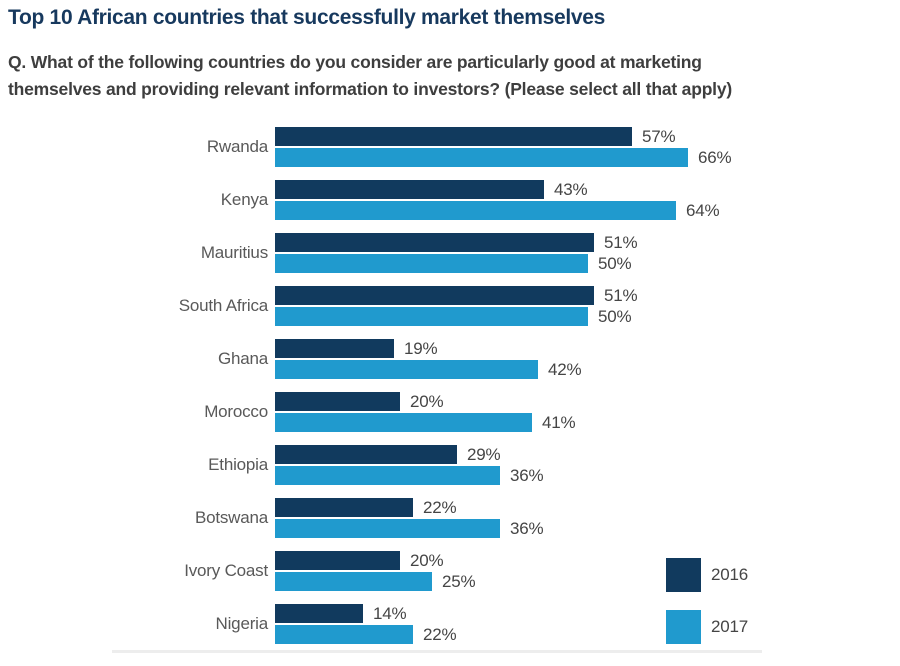 The height and width of the screenshot is (666, 900). What do you see at coordinates (571, 189) in the screenshot?
I see `value-label: 43%` at bounding box center [571, 189].